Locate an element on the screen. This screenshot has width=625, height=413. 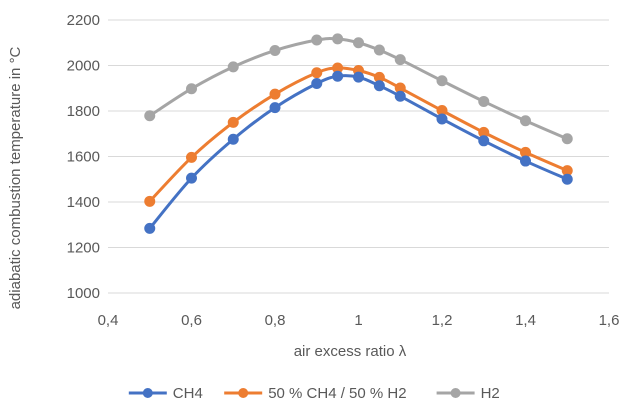
y-axis-title: adiabatic combustion temperature in °C is located at coordinates (15, 177).